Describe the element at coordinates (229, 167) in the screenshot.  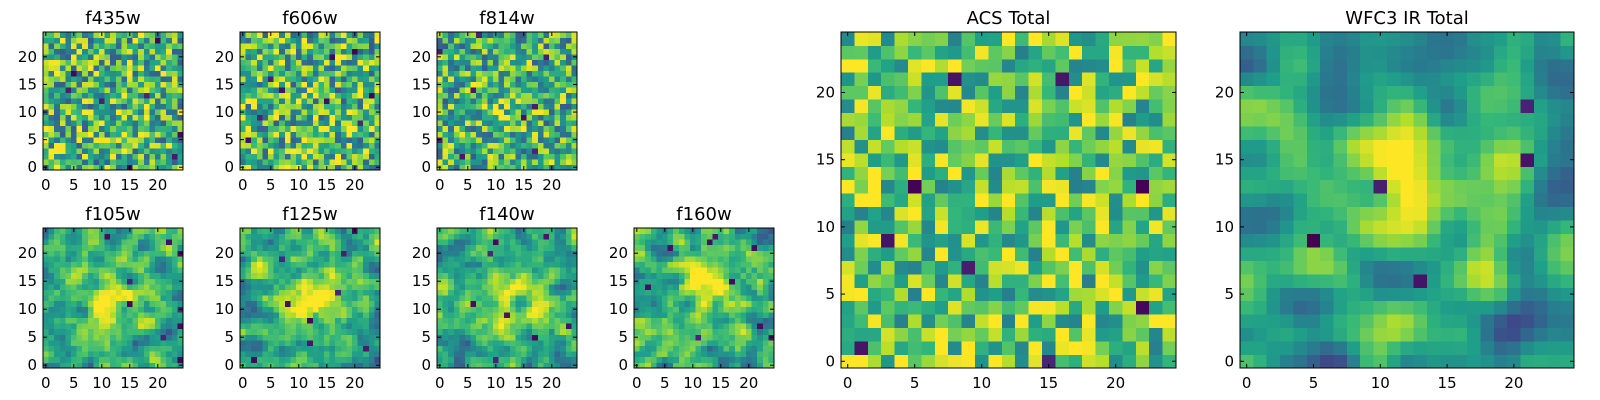
I see `y-tick-label: 0` at that location.